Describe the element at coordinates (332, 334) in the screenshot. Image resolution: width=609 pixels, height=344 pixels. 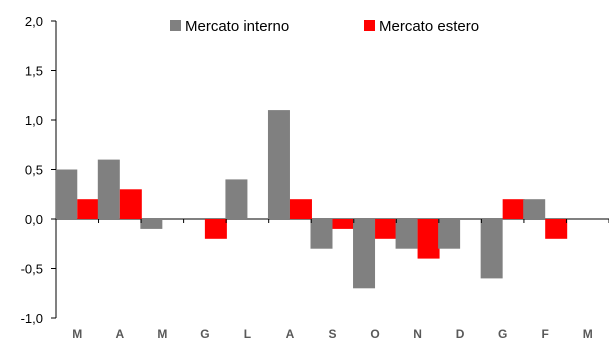
I see `x-category-label: S` at that location.